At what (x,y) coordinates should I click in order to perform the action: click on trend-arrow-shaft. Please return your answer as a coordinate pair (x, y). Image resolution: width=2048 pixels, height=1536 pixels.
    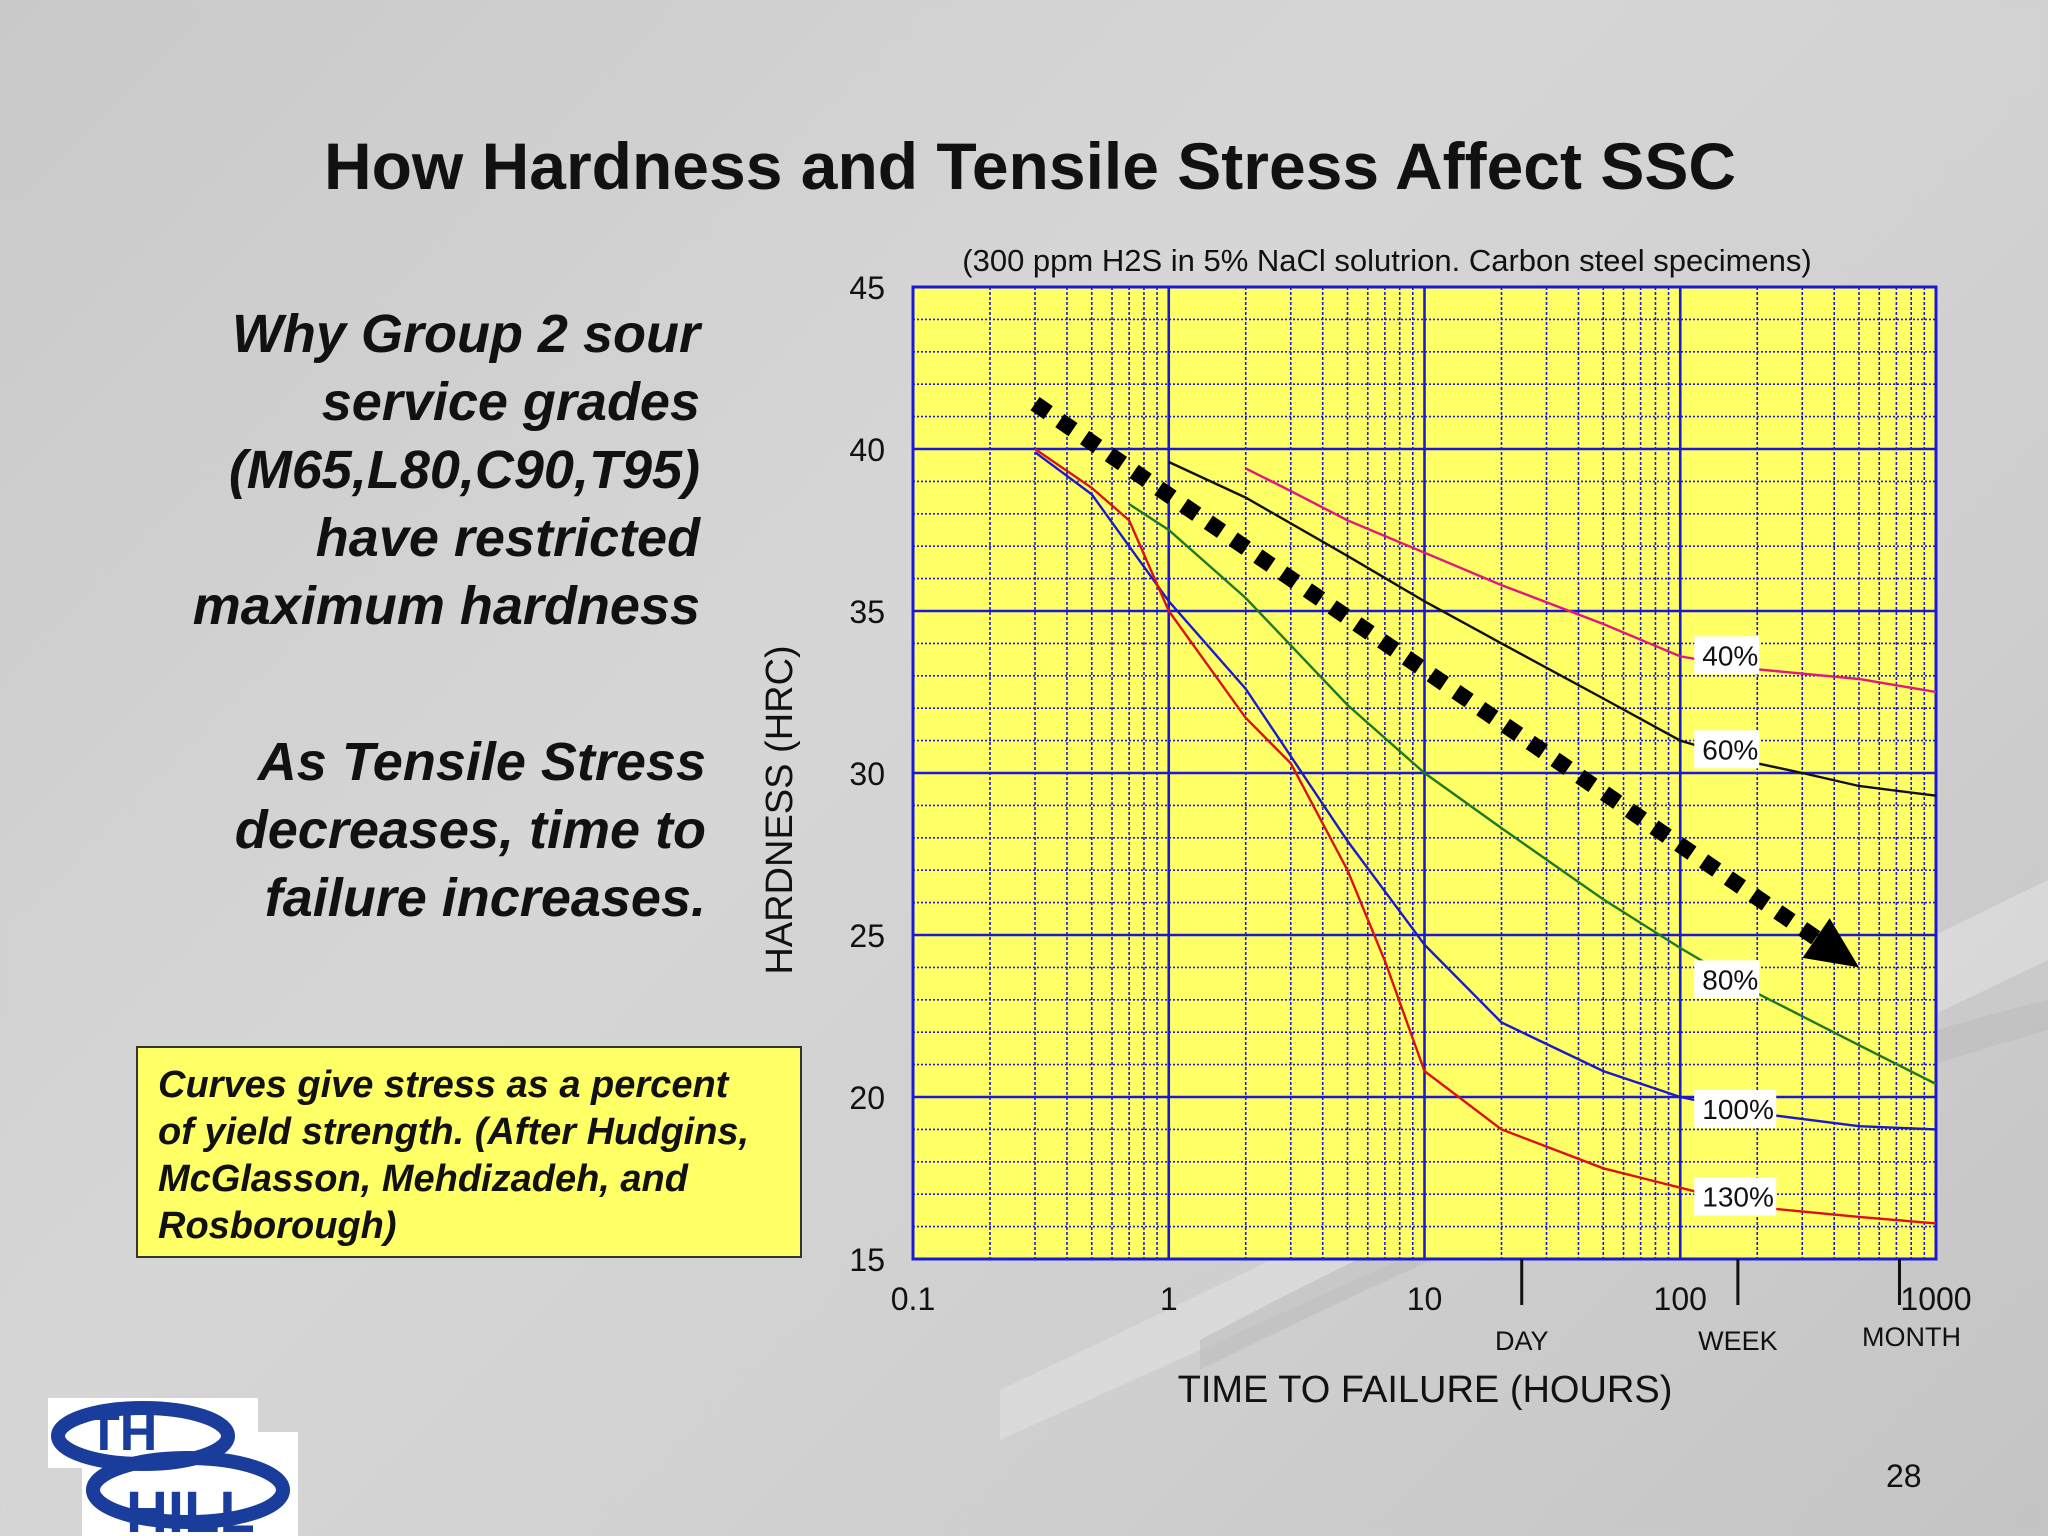
    Looking at the image, I should click on (1425, 671).